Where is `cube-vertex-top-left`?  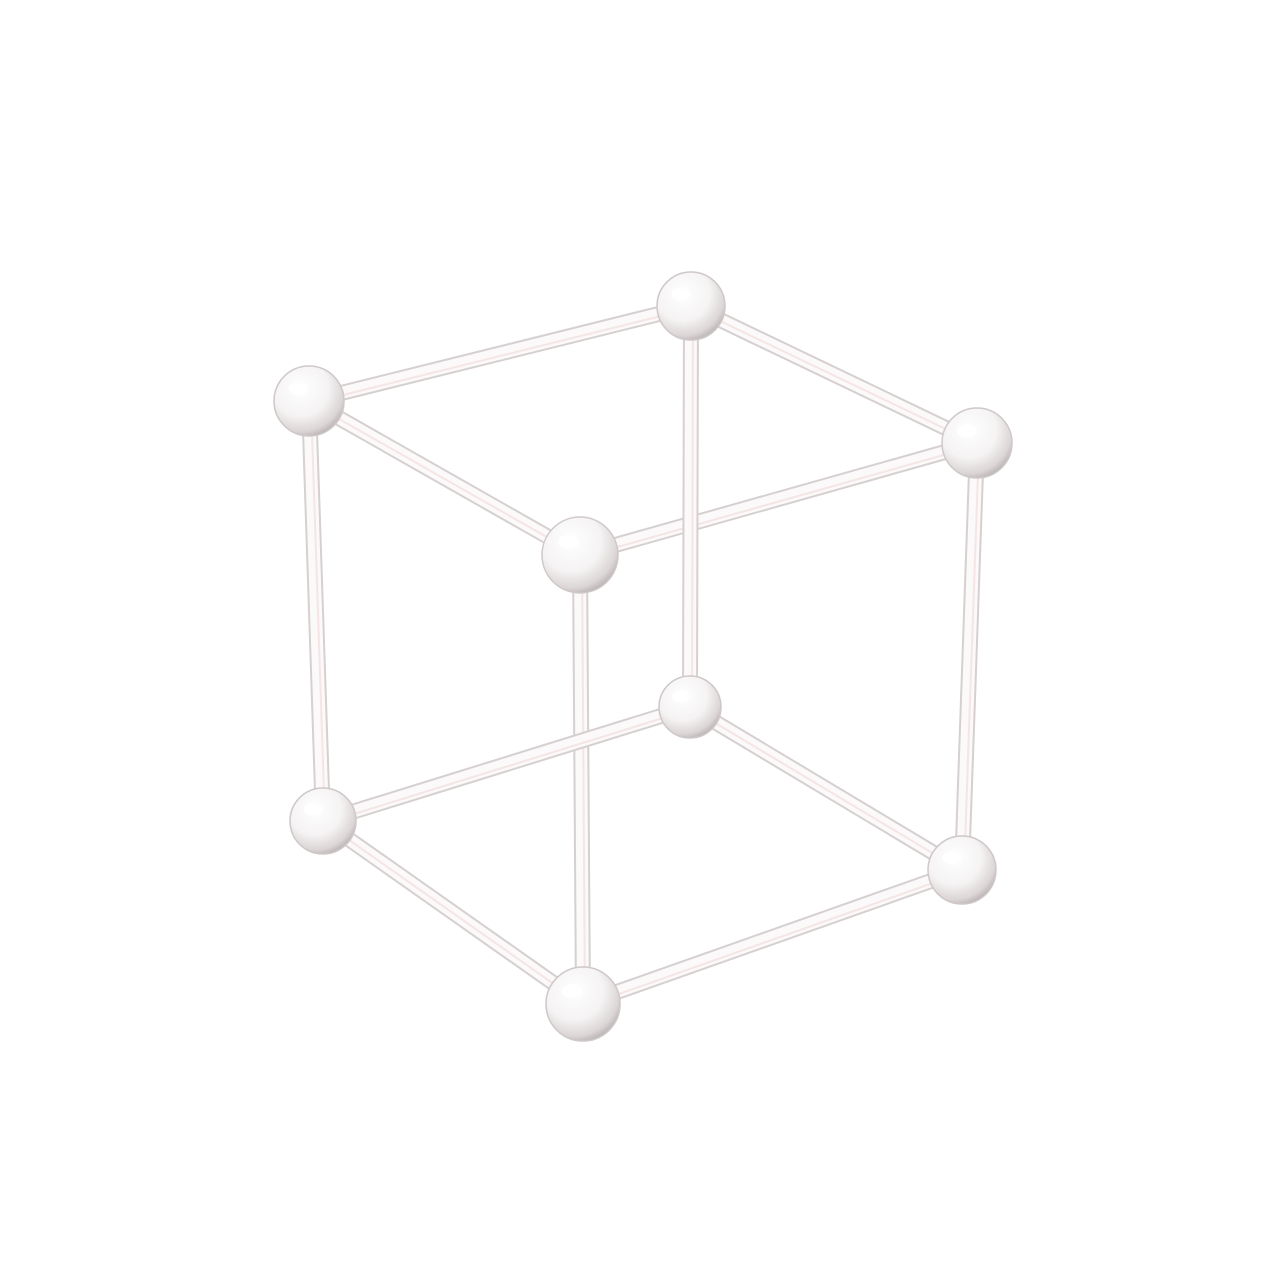
cube-vertex-top-left is located at coordinates (309, 401).